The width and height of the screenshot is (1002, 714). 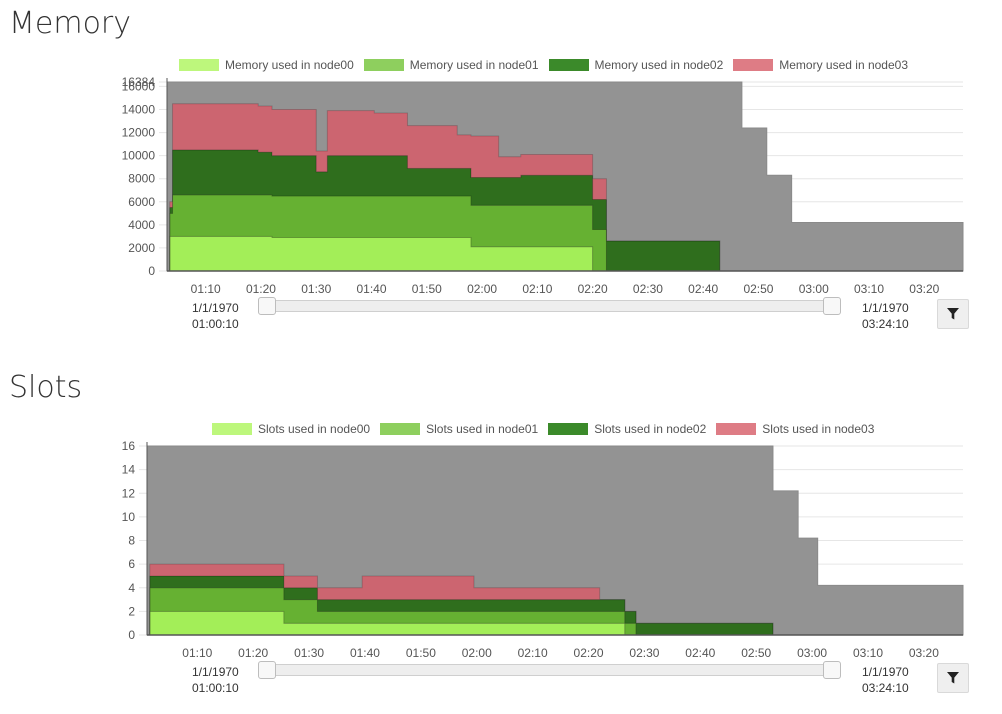 What do you see at coordinates (253, 653) in the screenshot?
I see `slots-x-tick-label: 01:20` at bounding box center [253, 653].